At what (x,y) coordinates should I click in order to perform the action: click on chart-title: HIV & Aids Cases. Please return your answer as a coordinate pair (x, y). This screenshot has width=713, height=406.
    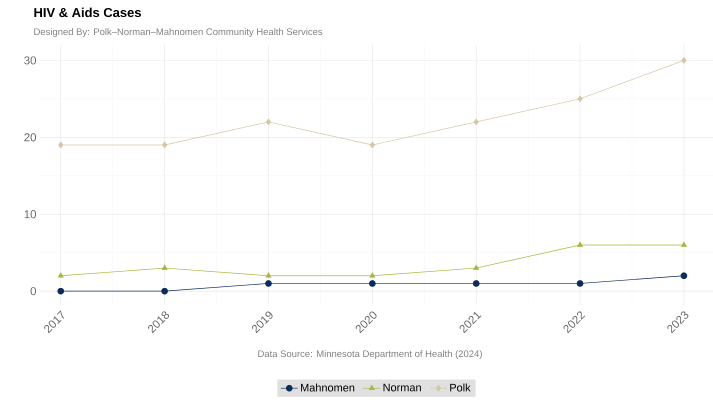
    Looking at the image, I should click on (87, 13).